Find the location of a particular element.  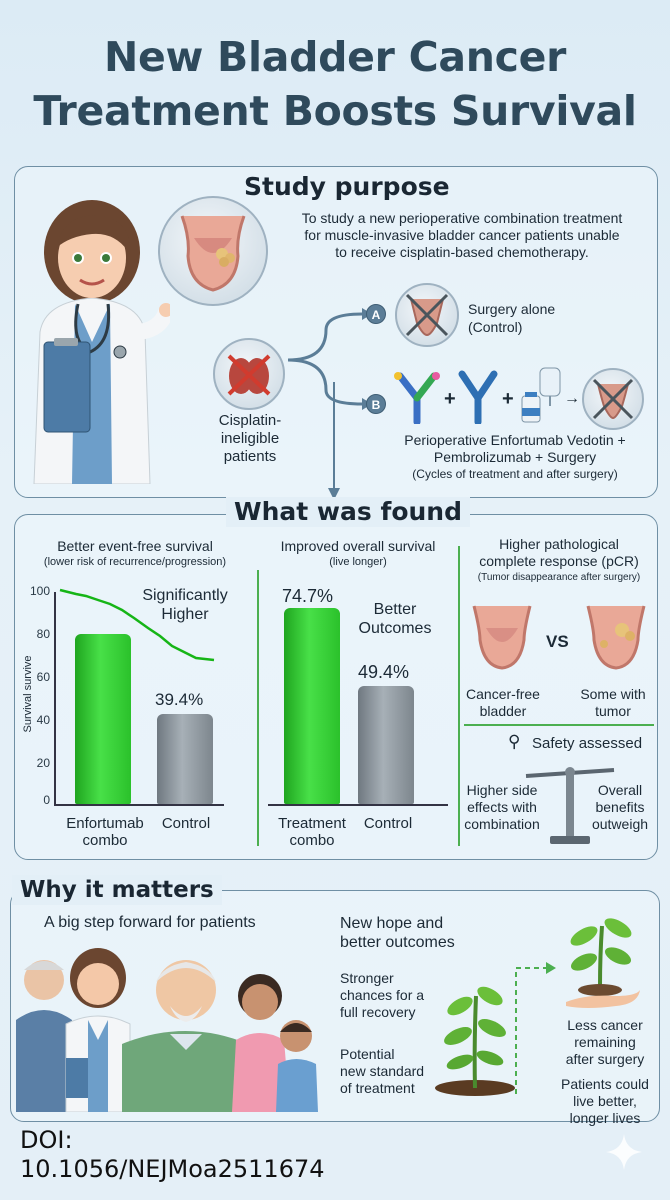

efs-annotation: Significantly Higher is located at coordinates (185, 605).